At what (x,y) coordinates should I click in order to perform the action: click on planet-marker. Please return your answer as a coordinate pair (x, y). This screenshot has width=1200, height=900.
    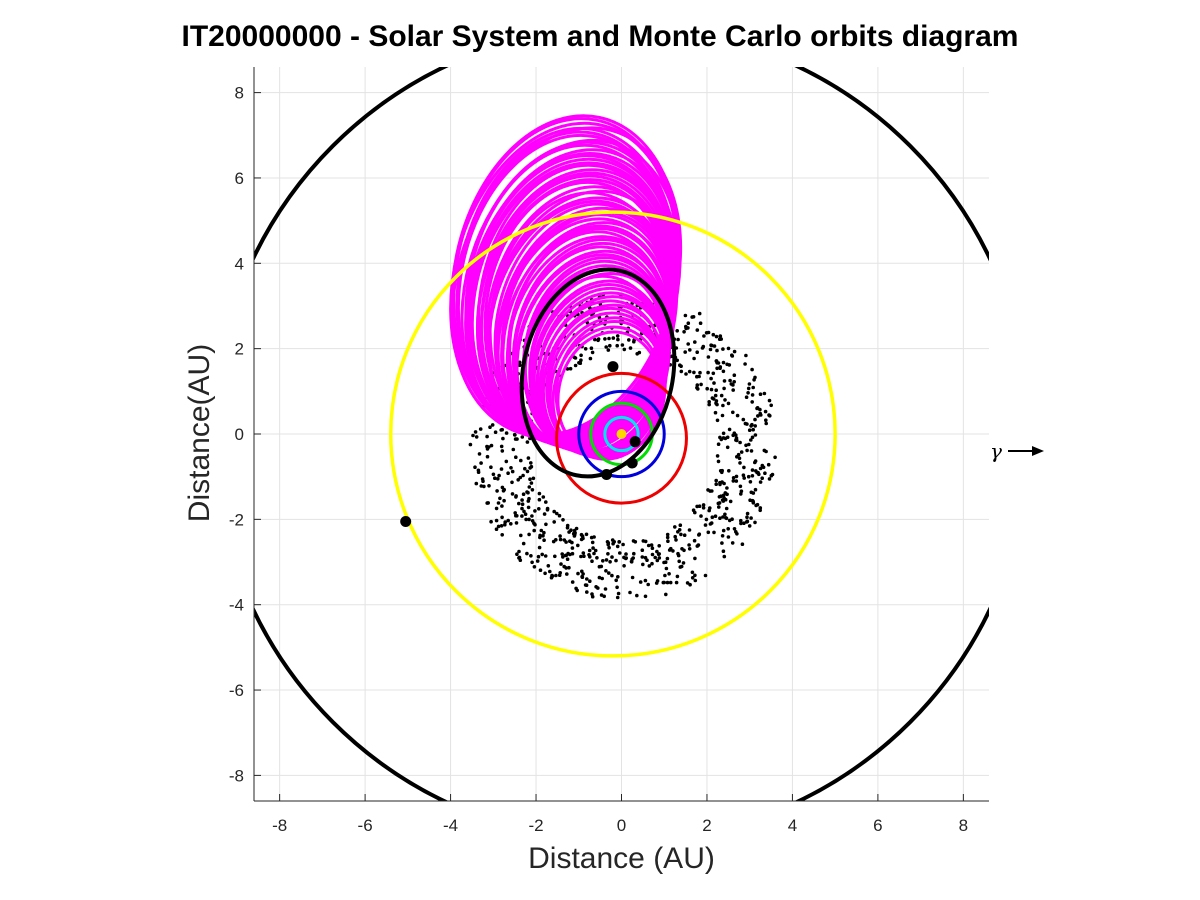
    Looking at the image, I should click on (607, 475).